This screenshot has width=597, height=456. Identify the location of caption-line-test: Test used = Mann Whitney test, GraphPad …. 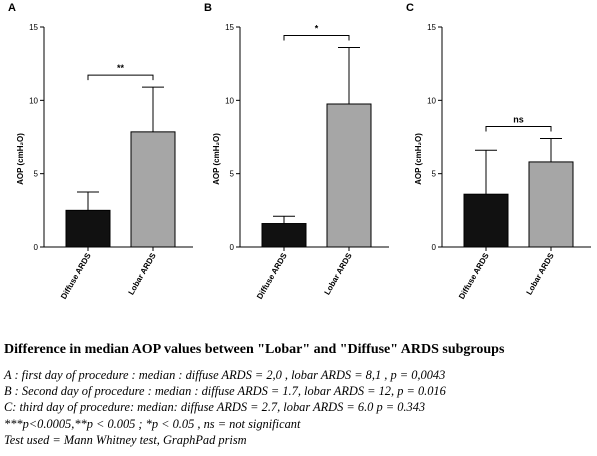
(125, 439).